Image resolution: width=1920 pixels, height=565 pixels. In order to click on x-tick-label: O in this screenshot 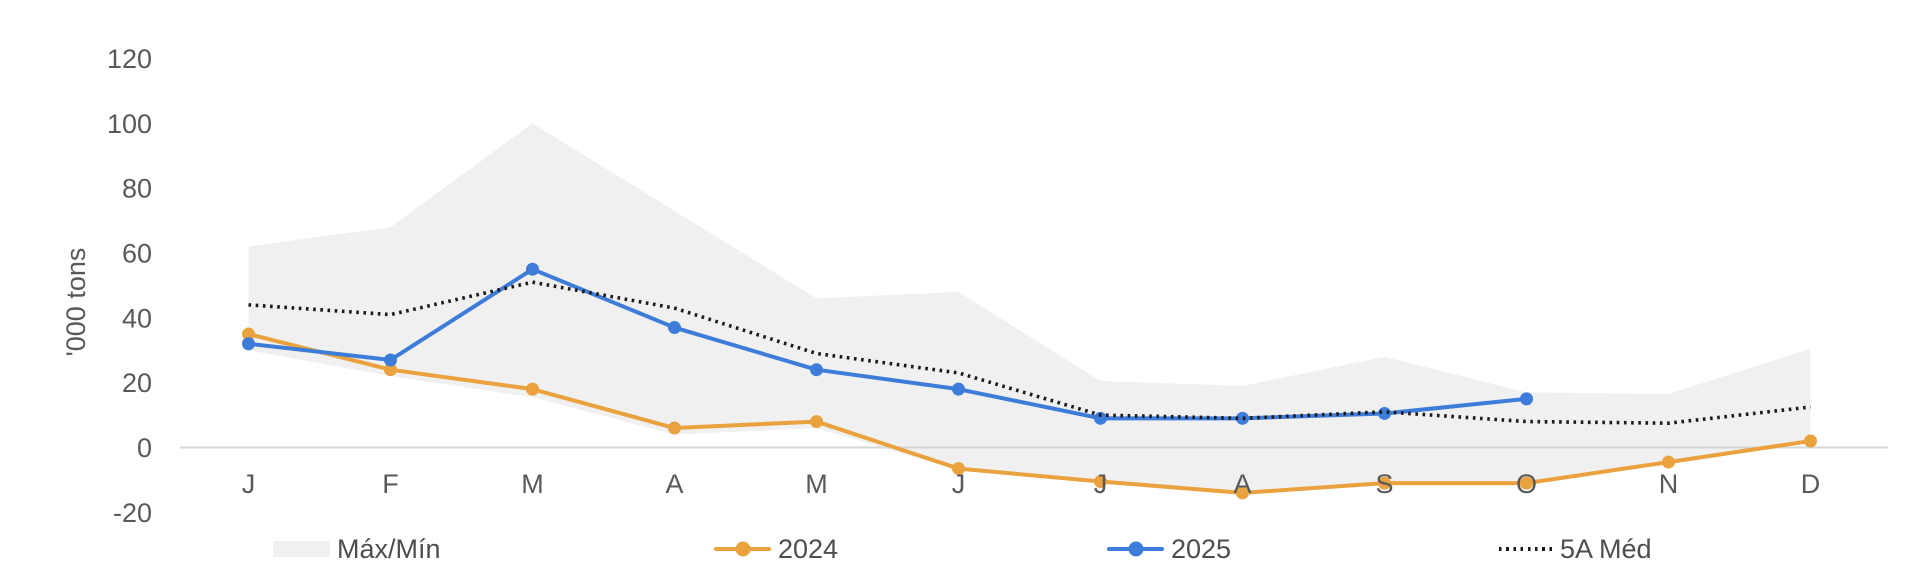, I will do `click(1526, 484)`.